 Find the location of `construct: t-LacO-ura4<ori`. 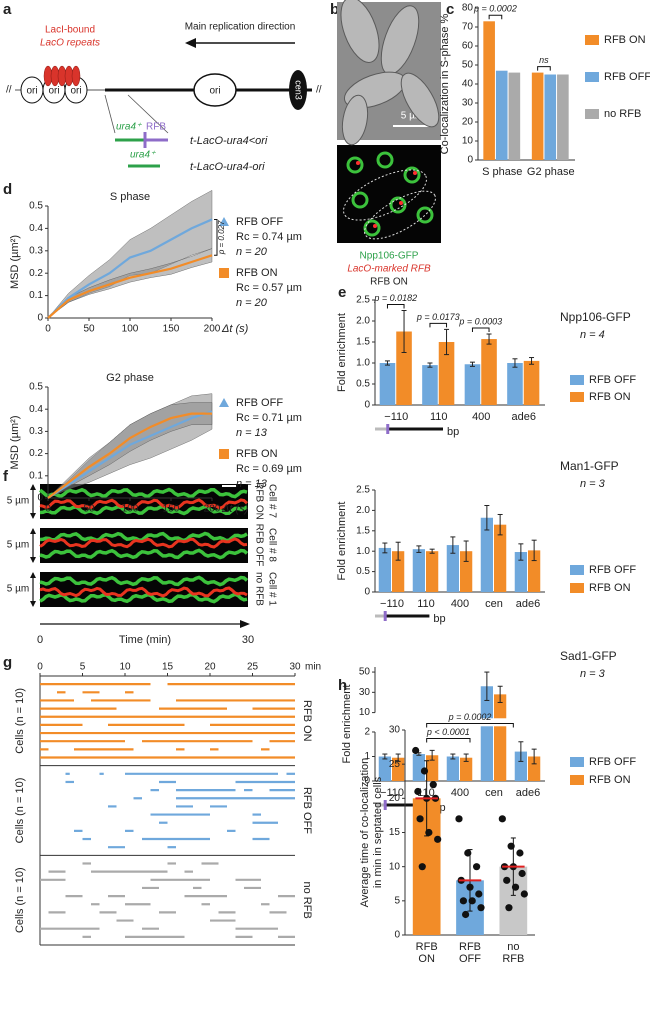

construct: t-LacO-ura4<ori is located at coordinates (229, 141).